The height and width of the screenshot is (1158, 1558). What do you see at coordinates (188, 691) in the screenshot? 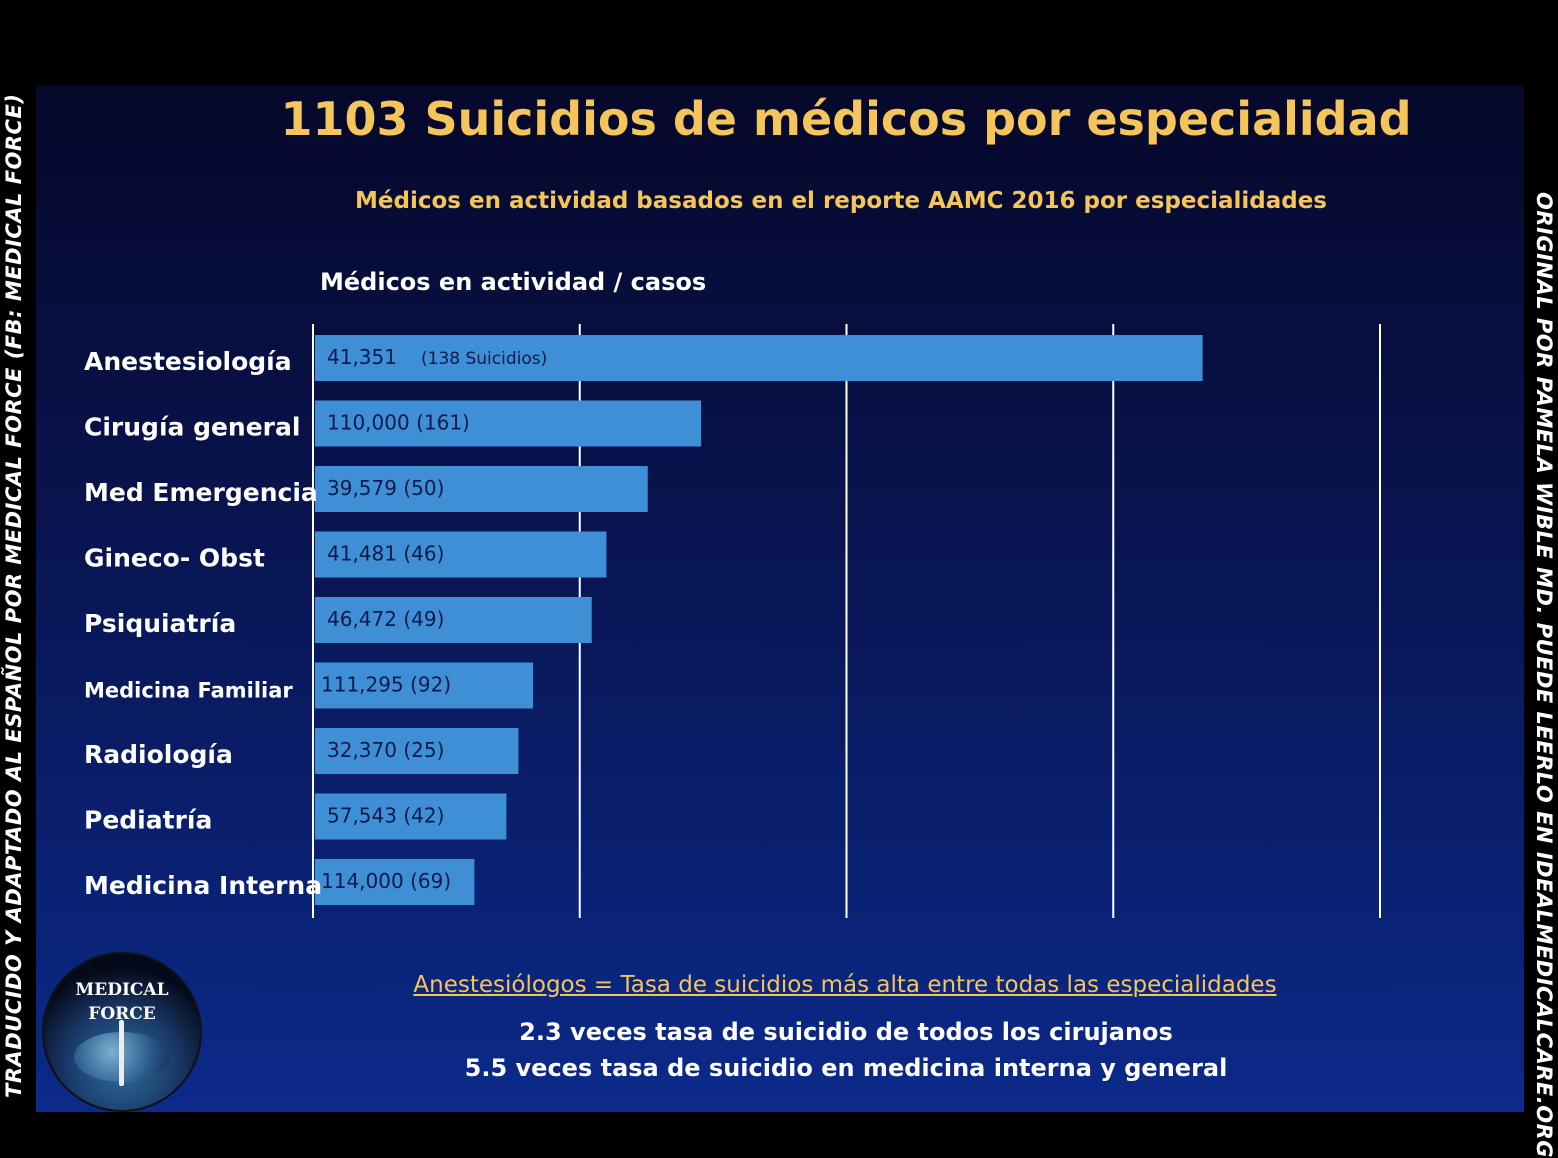
I see `category-label-6: Medicina Familiar` at bounding box center [188, 691].